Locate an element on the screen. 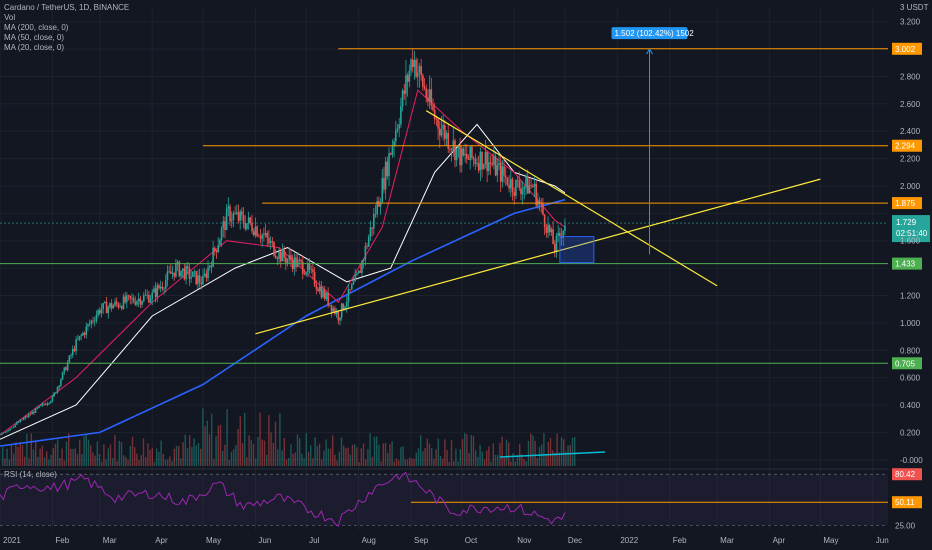 The height and width of the screenshot is (550, 932). ma20-label: MA (20, close, 0) is located at coordinates (34, 47).